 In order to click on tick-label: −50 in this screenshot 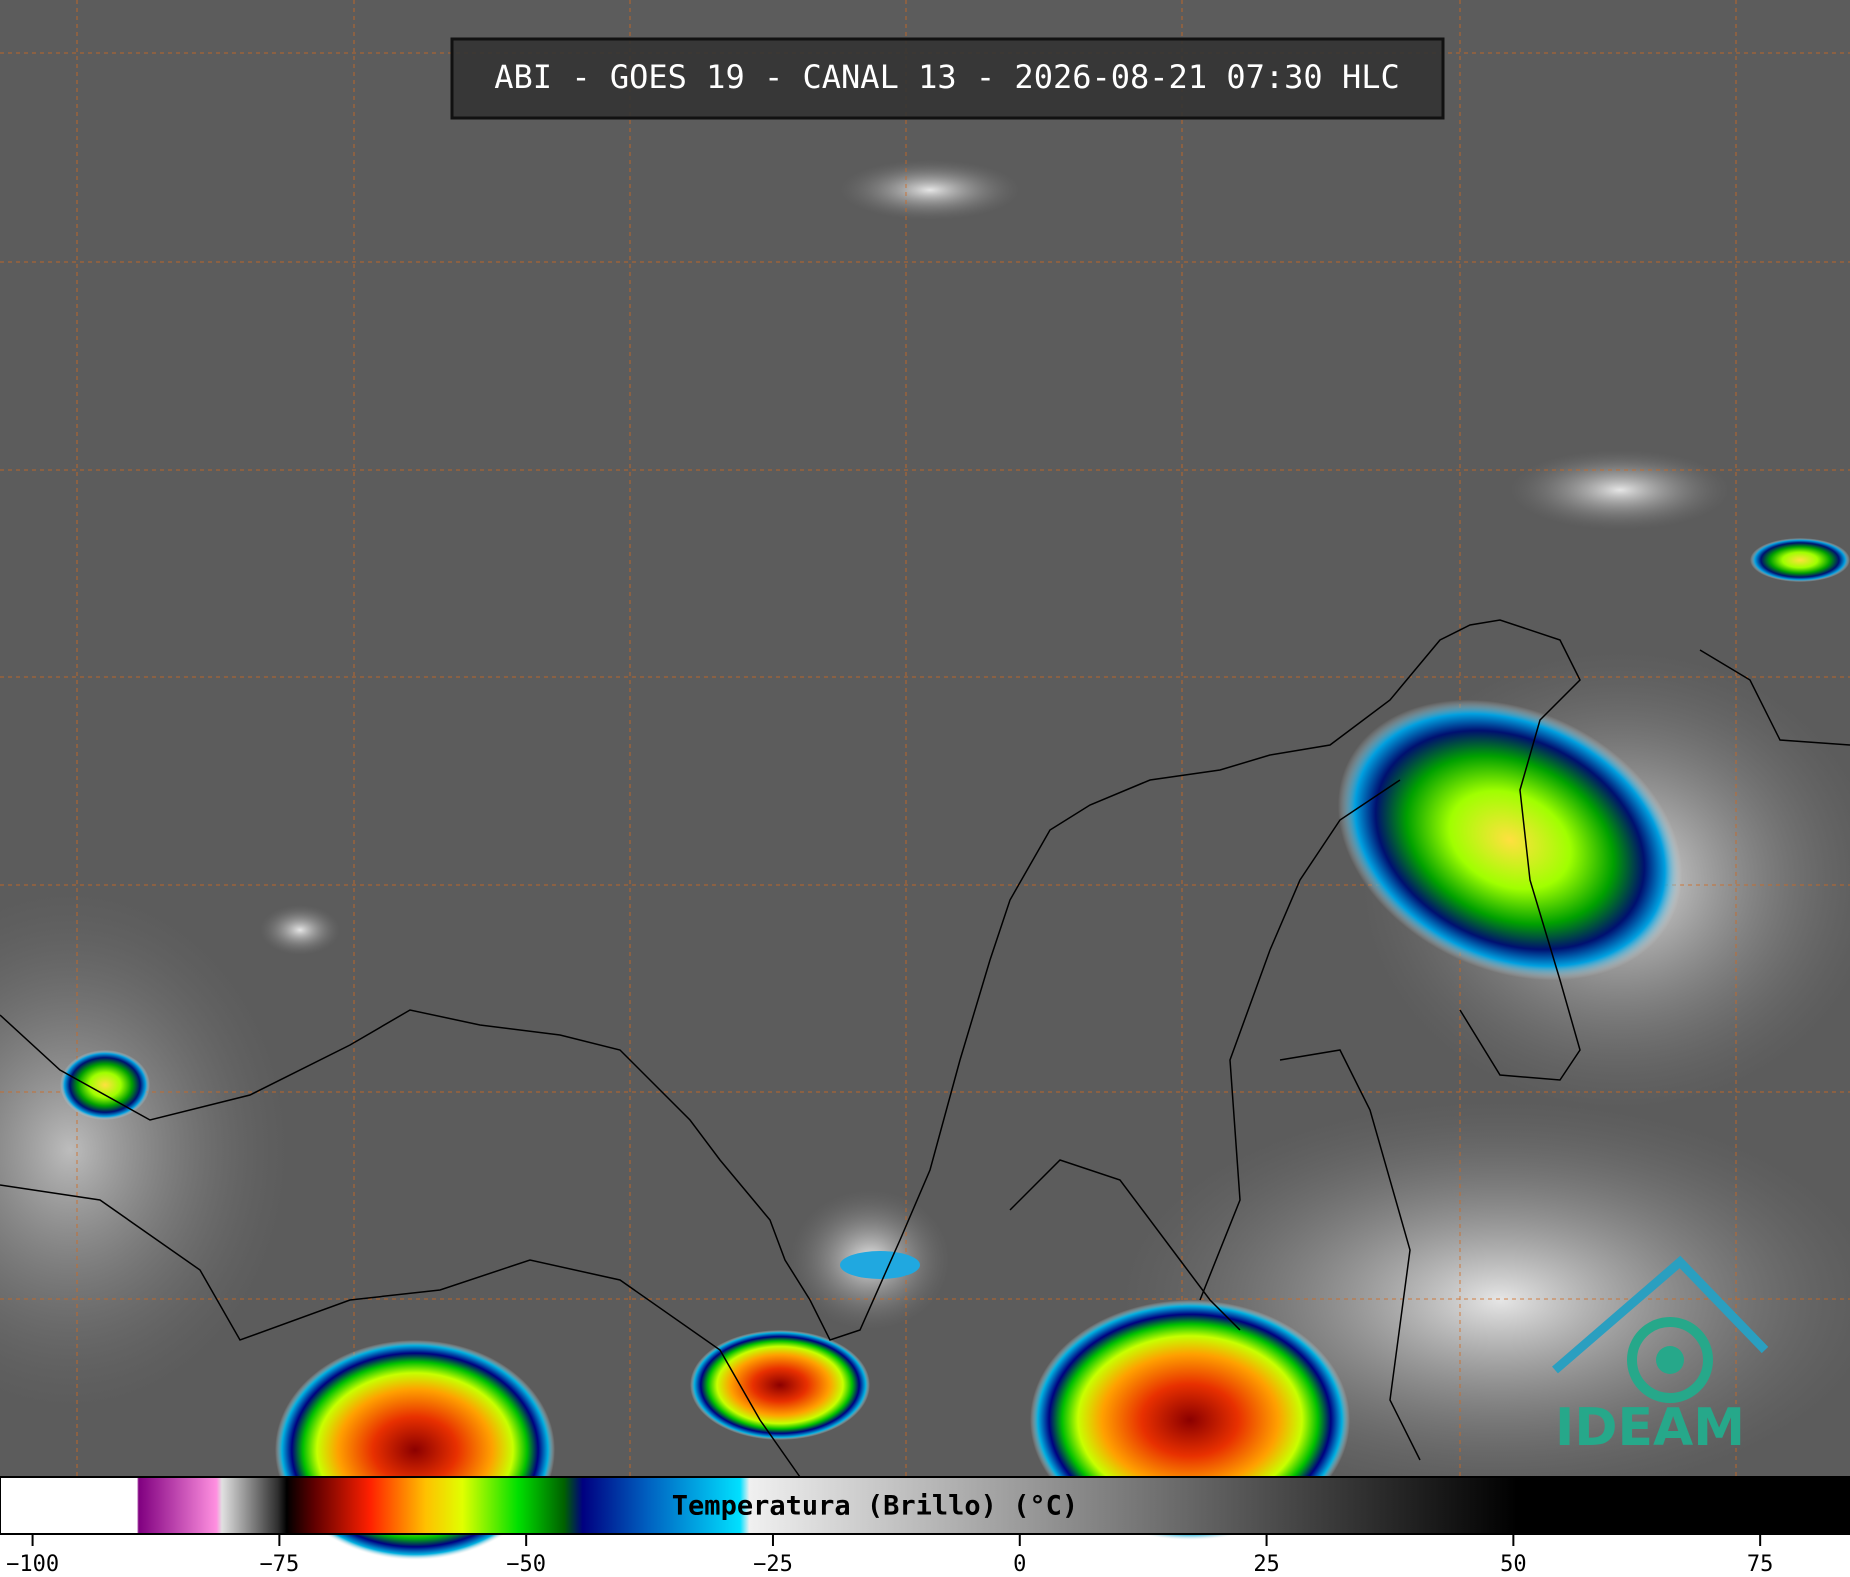, I will do `click(526, 1564)`.